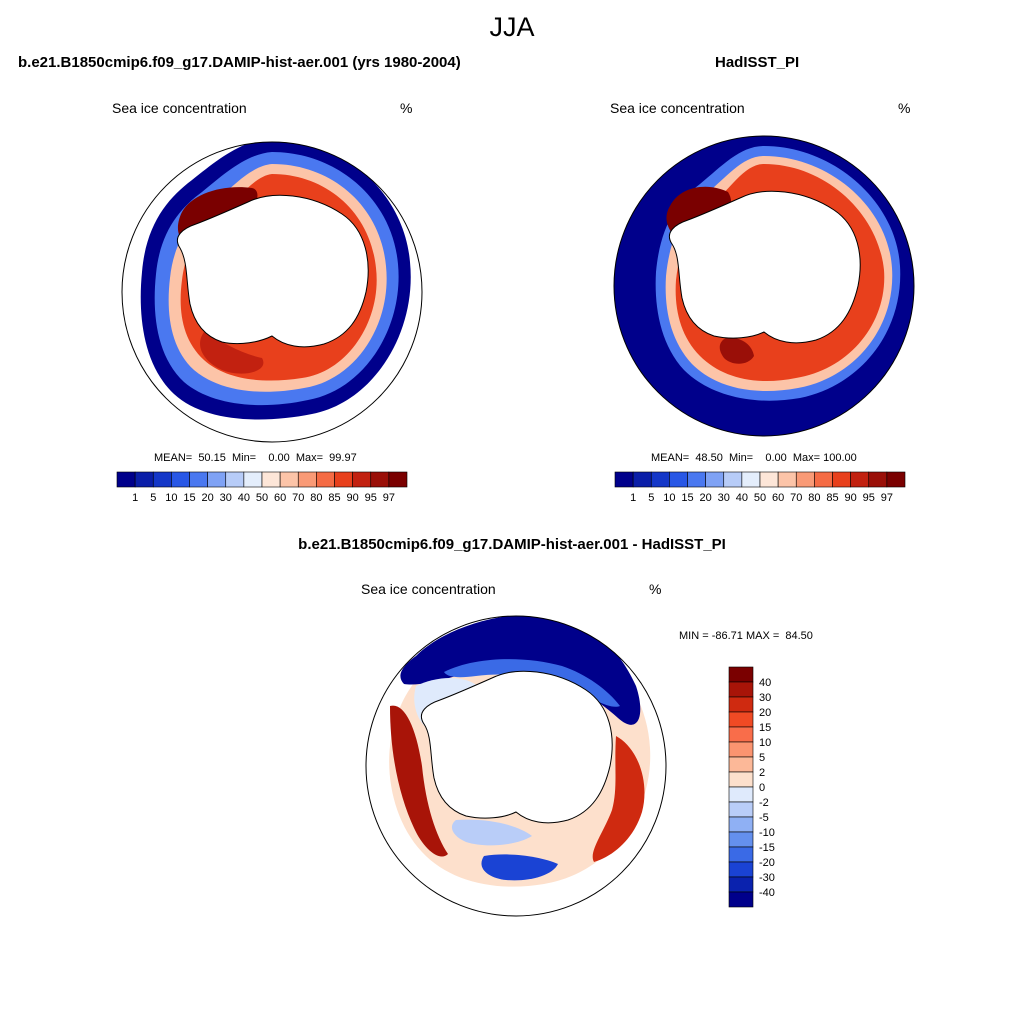 This screenshot has width=1024, height=1024. I want to click on model-colorbar-tick-label: 30, so click(226, 498).